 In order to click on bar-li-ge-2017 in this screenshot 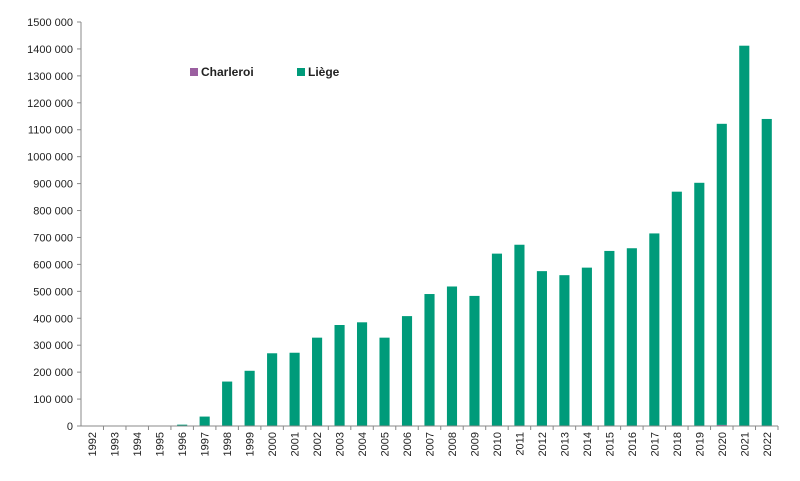, I will do `click(654, 329)`.